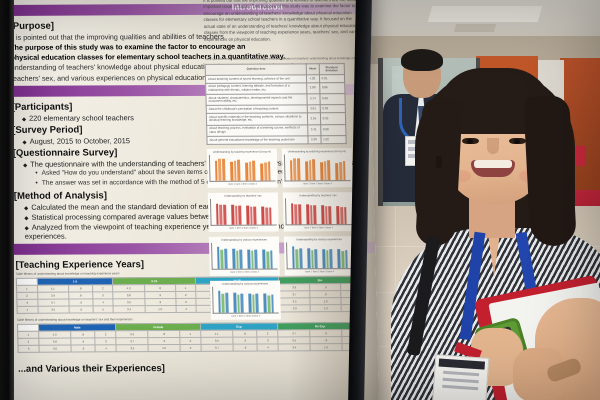  What do you see at coordinates (380, 139) in the screenshot?
I see `door-frame-left` at bounding box center [380, 139].